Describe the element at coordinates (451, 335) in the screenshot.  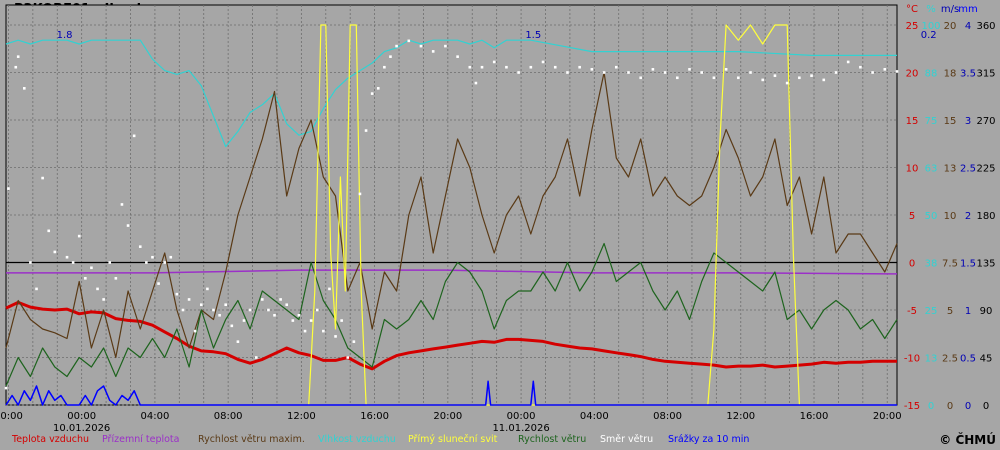
I see `series-1-line` at that location.